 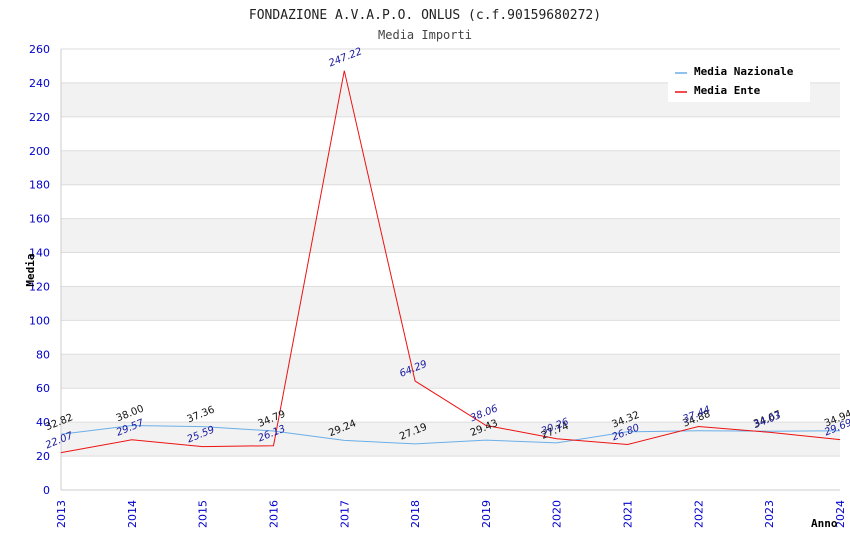 What do you see at coordinates (39, 117) in the screenshot?
I see `y-tick-label: 220` at bounding box center [39, 117].